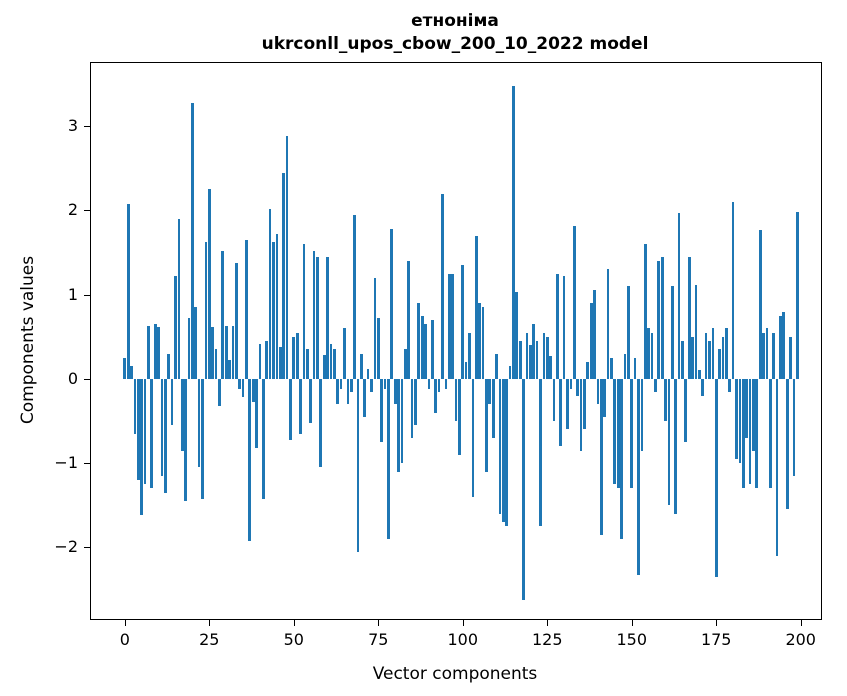  Describe the element at coordinates (463, 639) in the screenshot. I see `x-tick-label: 100` at that location.